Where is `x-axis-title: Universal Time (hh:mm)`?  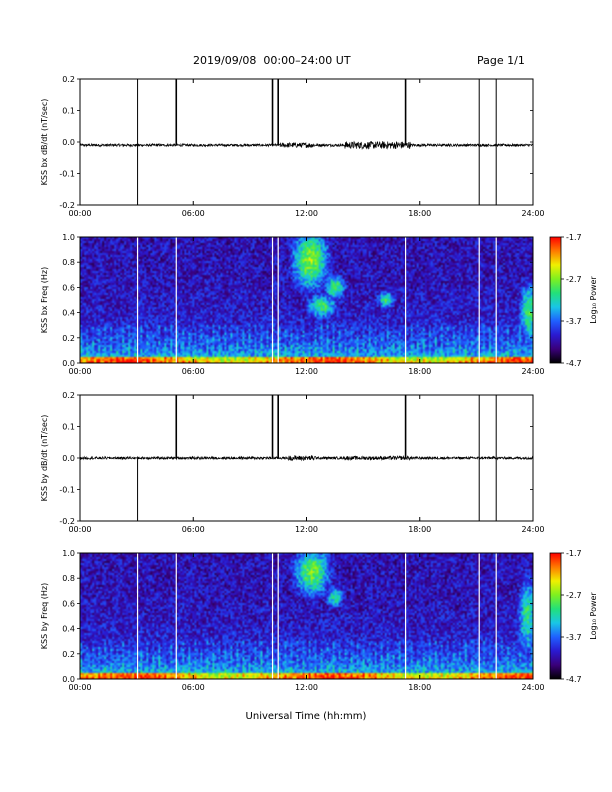 x-axis-title: Universal Time (hh:mm) is located at coordinates (306, 716).